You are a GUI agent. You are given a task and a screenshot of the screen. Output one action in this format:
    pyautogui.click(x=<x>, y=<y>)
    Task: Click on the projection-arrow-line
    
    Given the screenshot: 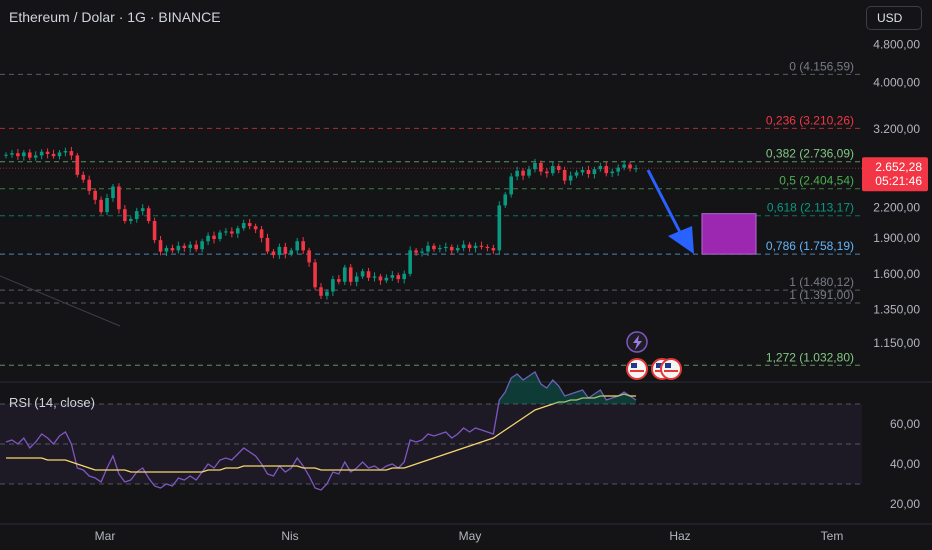 What is the action you would take?
    pyautogui.click(x=666, y=205)
    